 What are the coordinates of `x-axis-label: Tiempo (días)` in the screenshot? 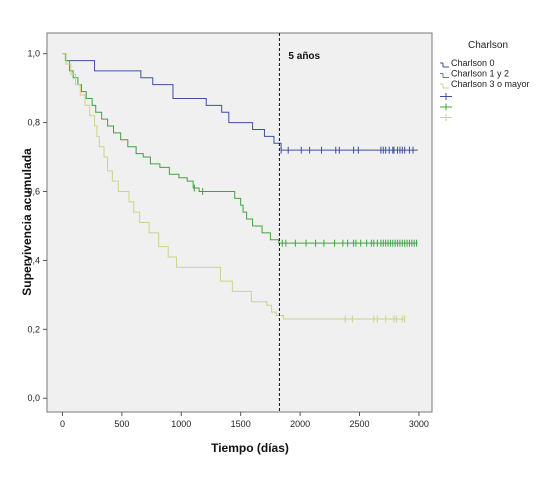 It's located at (250, 448).